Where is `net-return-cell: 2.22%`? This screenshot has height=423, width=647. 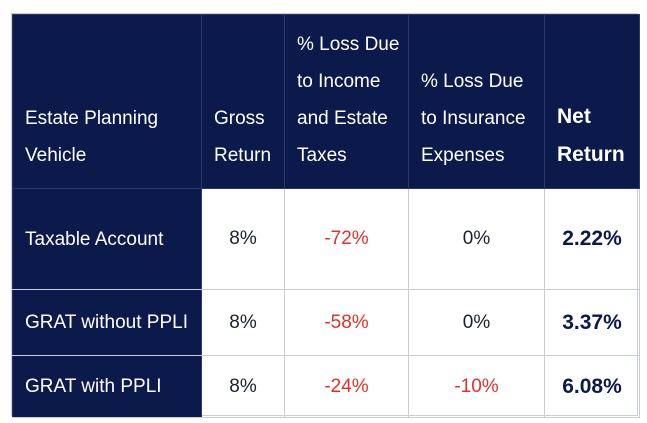 net-return-cell: 2.22% is located at coordinates (592, 239).